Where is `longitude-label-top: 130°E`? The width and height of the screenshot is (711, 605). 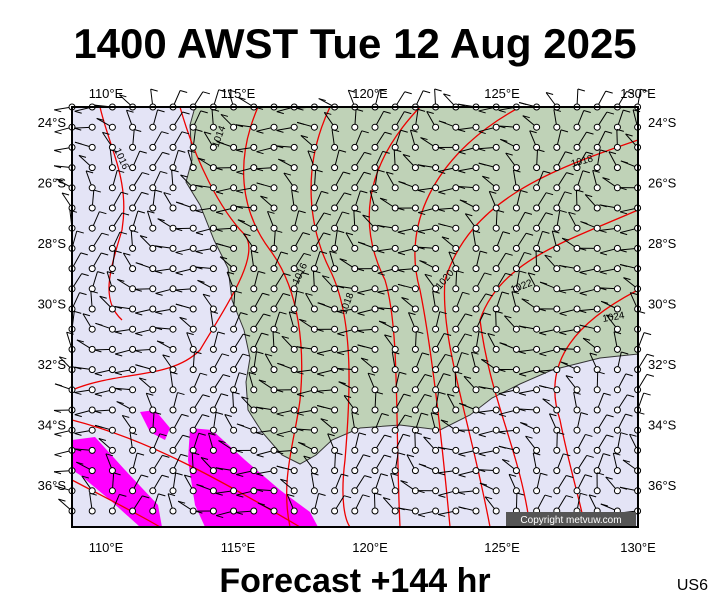 longitude-label-top: 130°E is located at coordinates (638, 93).